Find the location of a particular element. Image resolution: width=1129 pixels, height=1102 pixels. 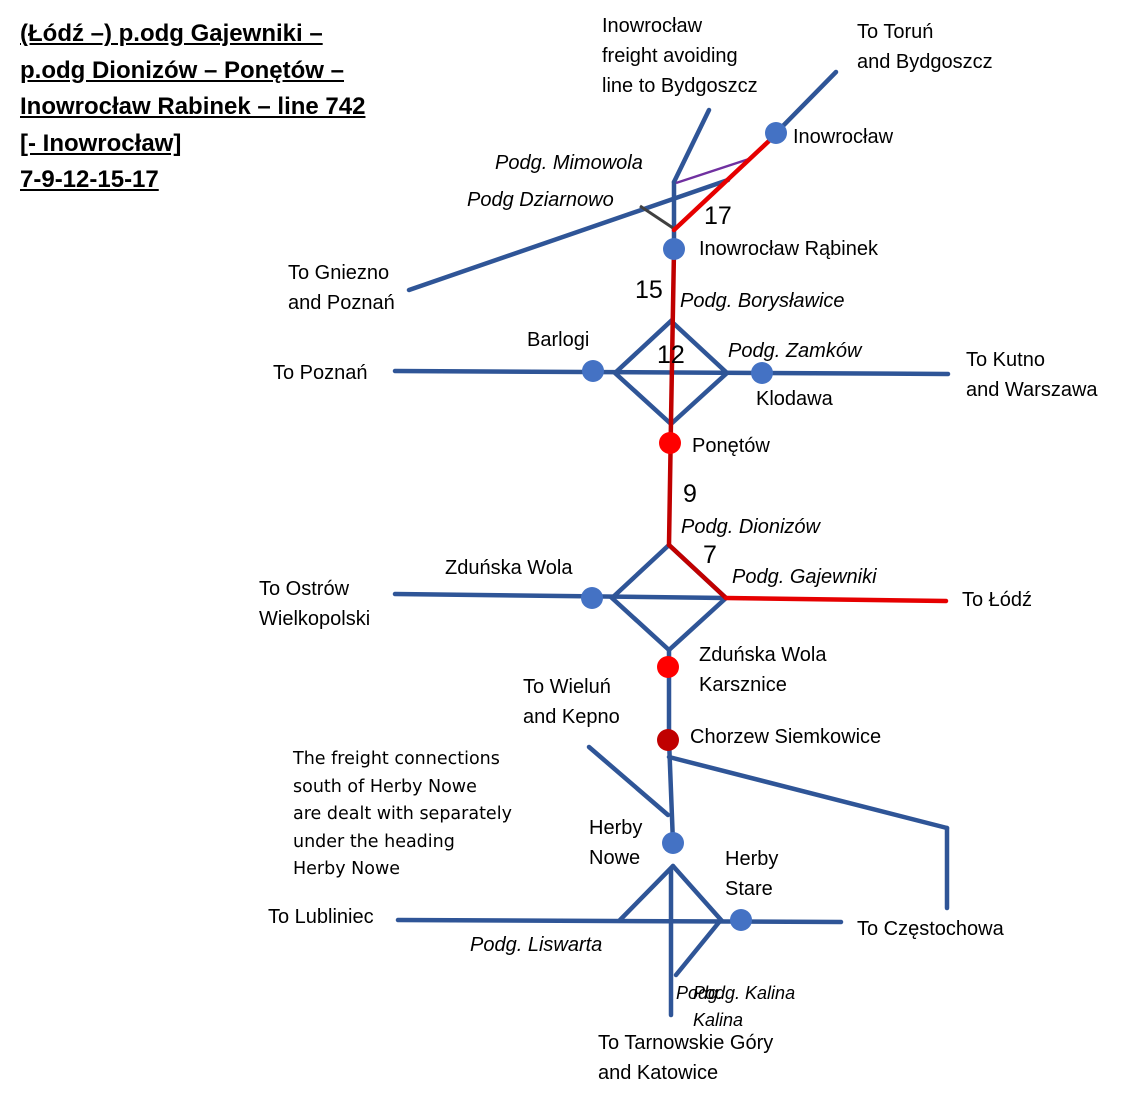

label-inowroclaw: Inowrocław is located at coordinates (843, 137).